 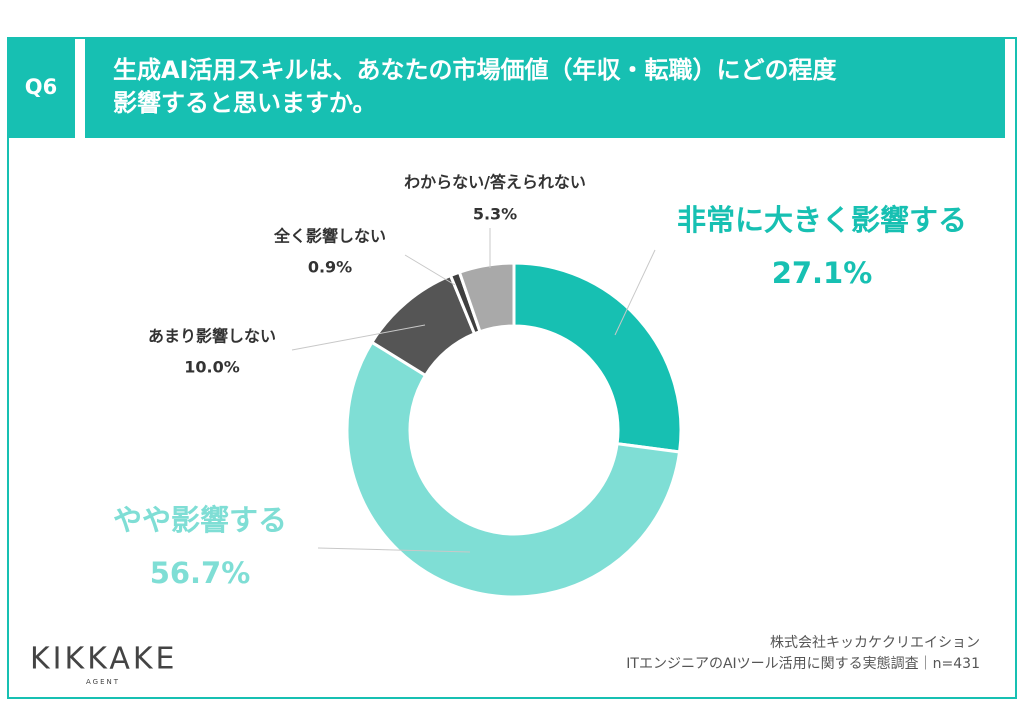 What do you see at coordinates (803, 664) in the screenshot?
I see `footer-text: ITエンジニアのAIツール活用に関する実態調査｜n=431` at bounding box center [803, 664].